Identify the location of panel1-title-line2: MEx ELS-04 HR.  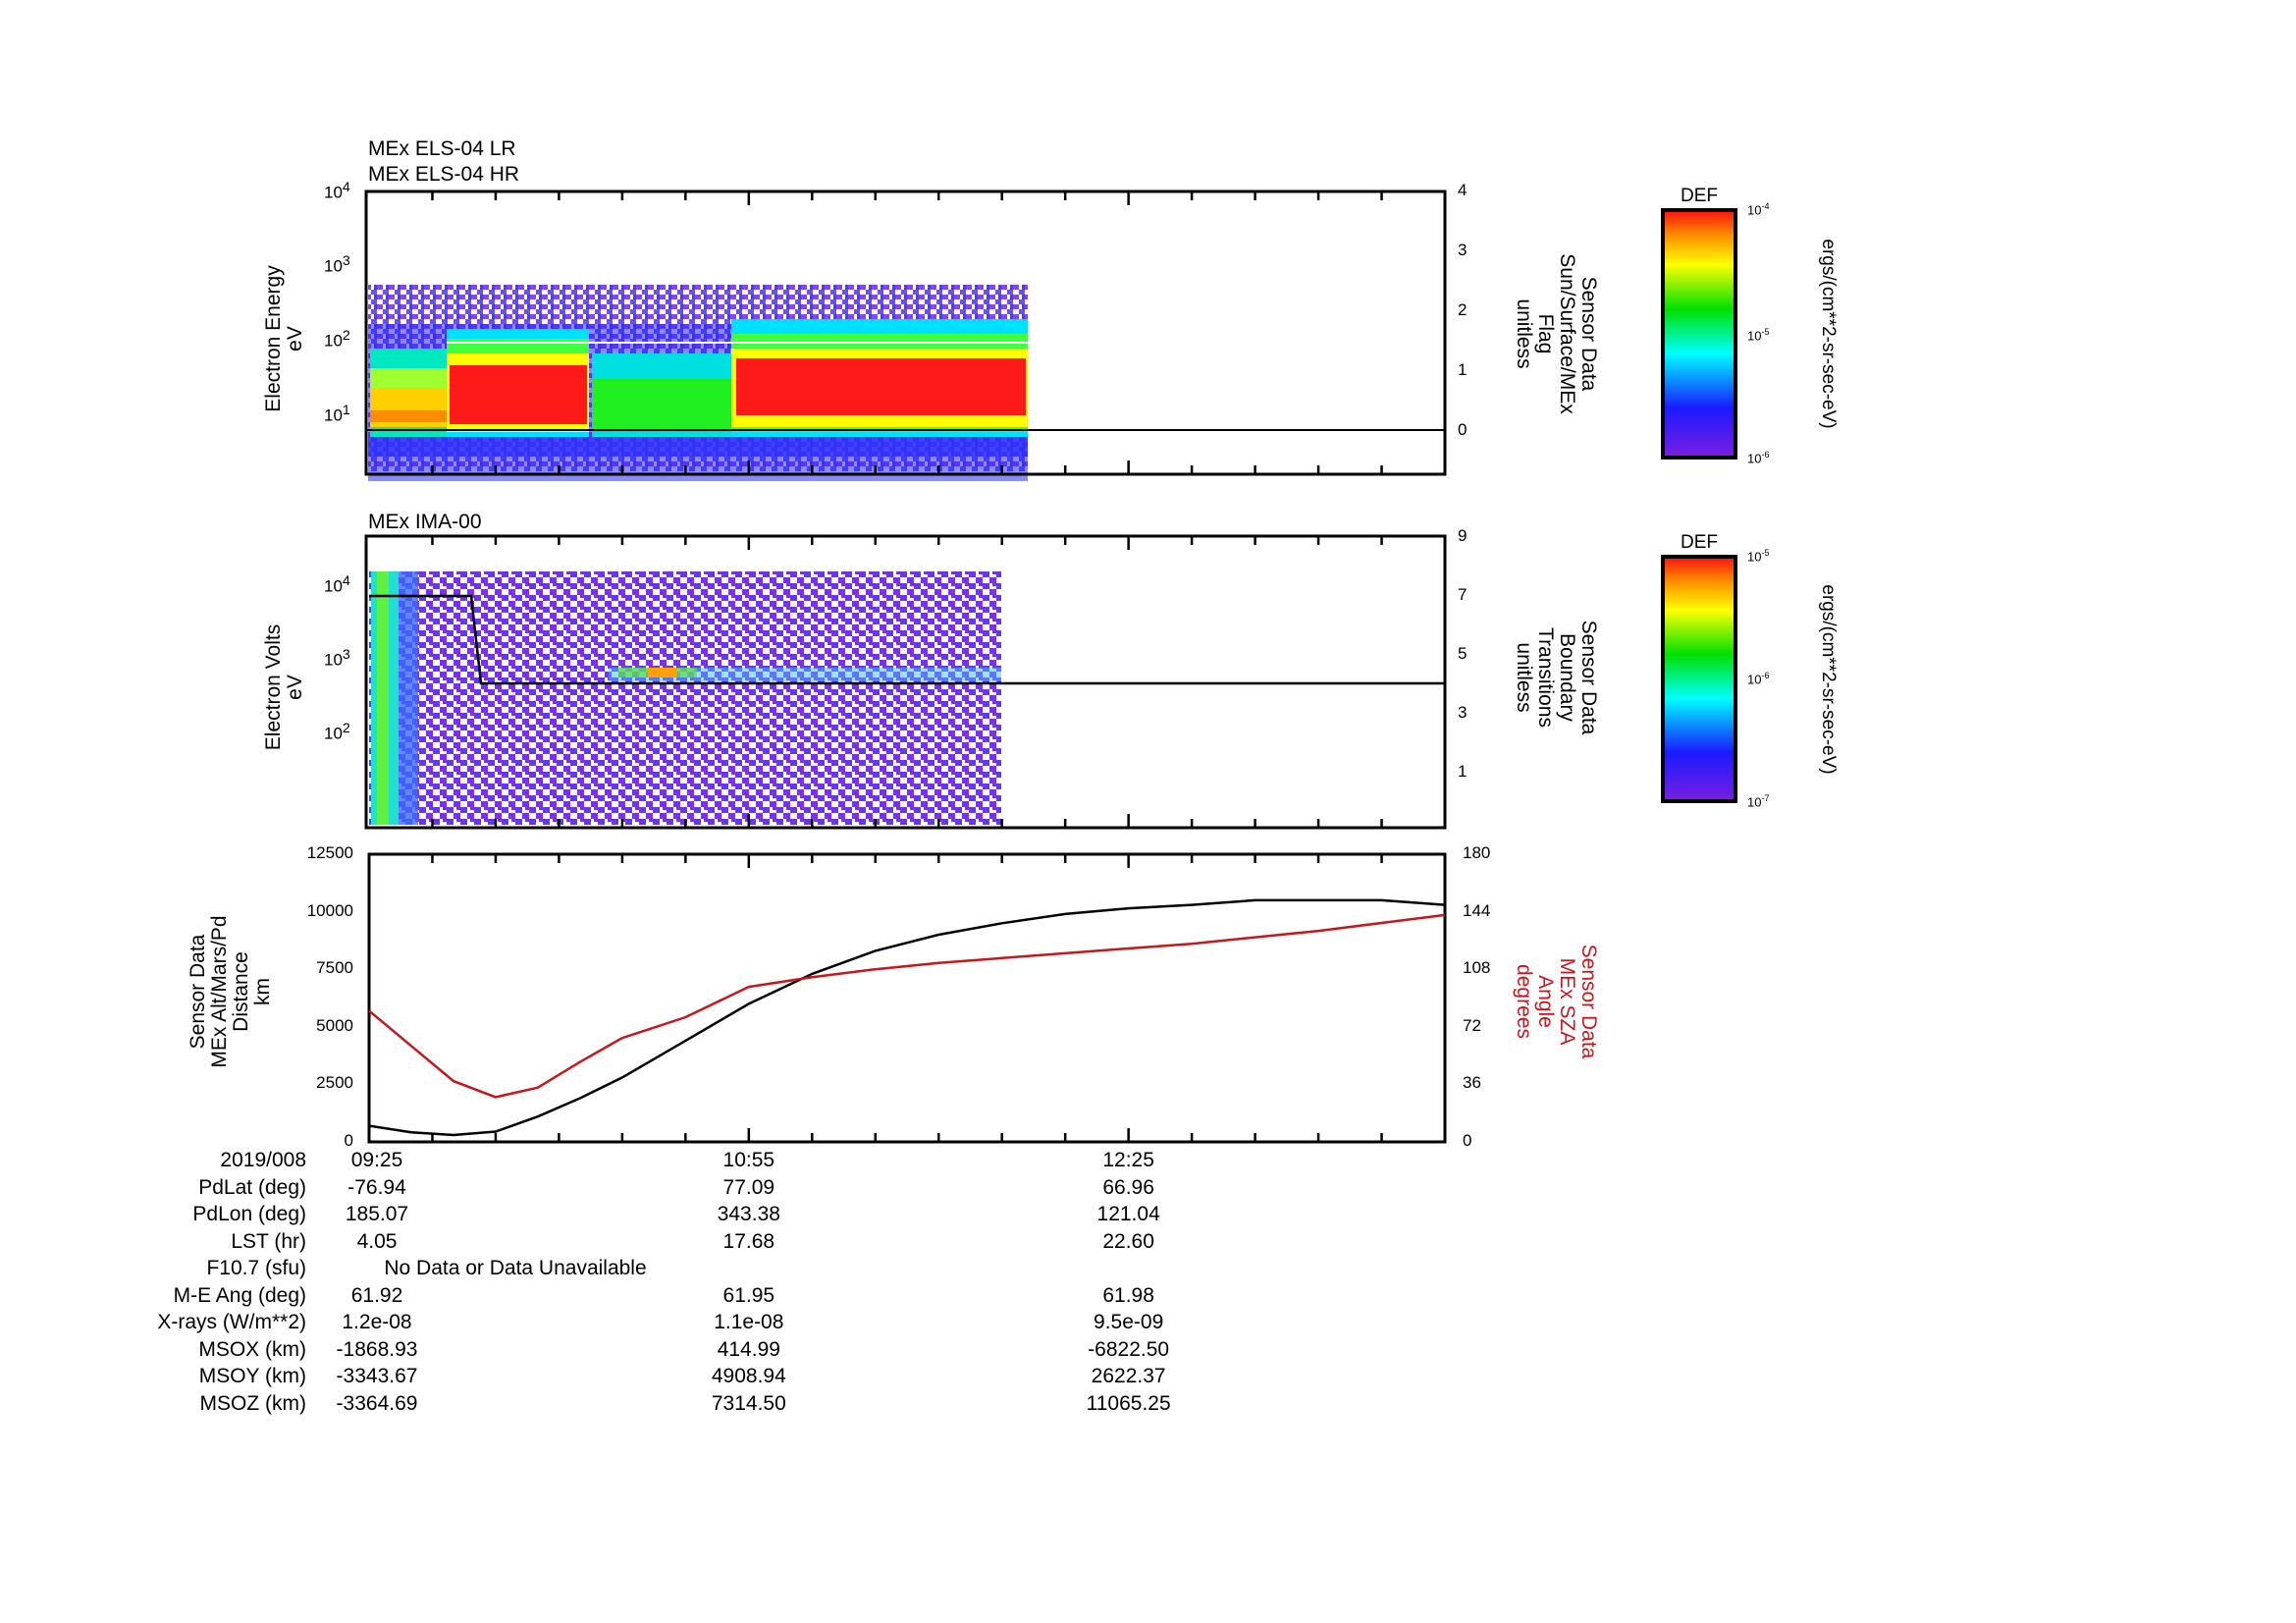
(444, 174).